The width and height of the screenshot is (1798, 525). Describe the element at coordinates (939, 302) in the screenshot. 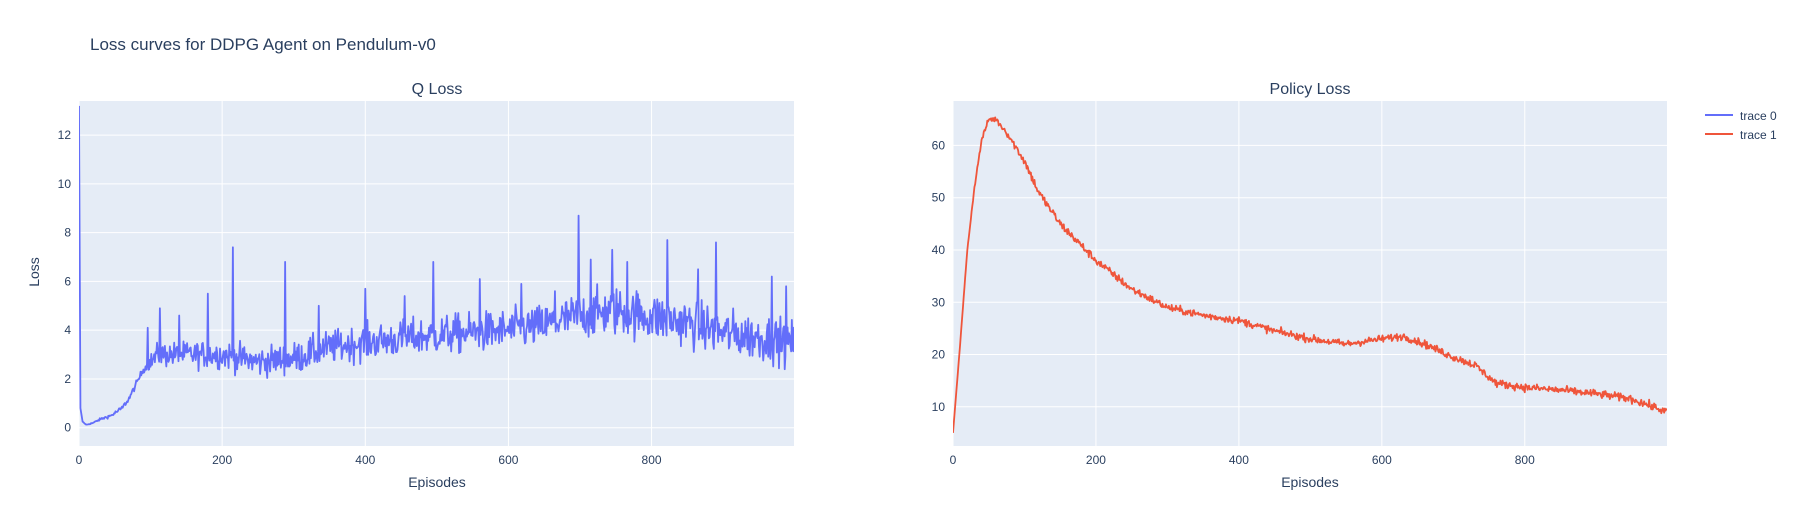

I see `policy-loss-y-tick-label: 30` at that location.